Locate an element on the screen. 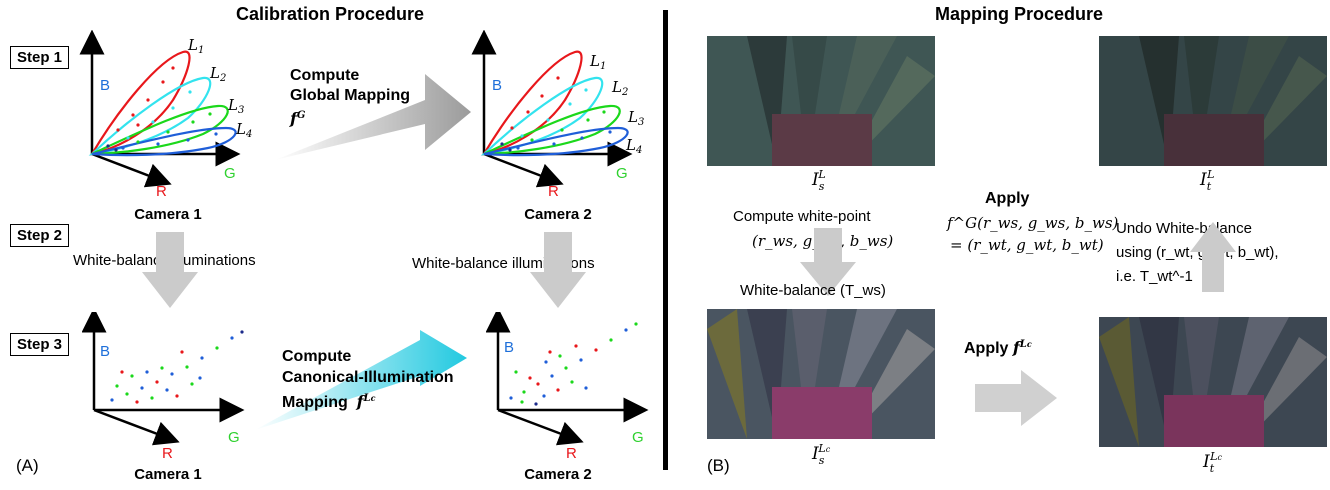 Image resolution: width=1330 pixels, height=490 pixels. compute-global-text: Compute Global Mapping fG is located at coordinates (350, 97).